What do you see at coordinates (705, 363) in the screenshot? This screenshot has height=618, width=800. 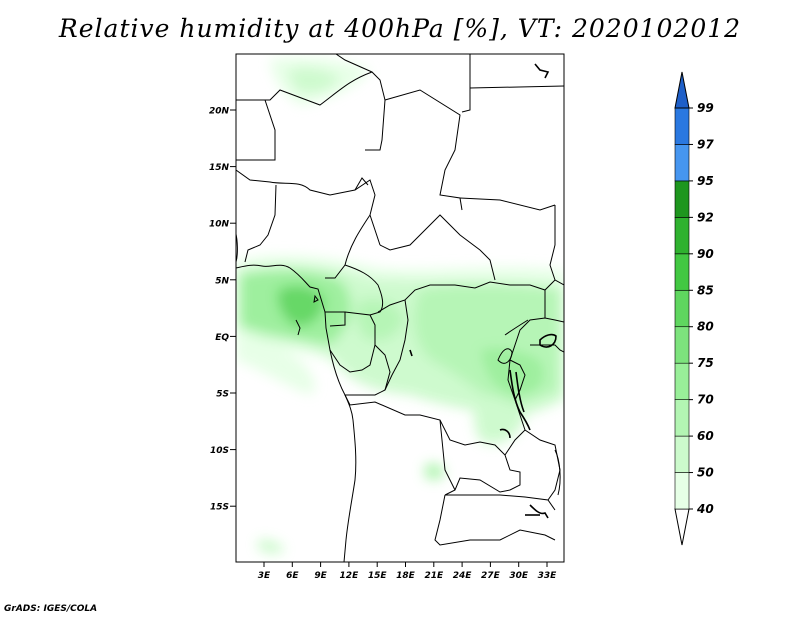 I see `colorbar-label: 75` at bounding box center [705, 363].